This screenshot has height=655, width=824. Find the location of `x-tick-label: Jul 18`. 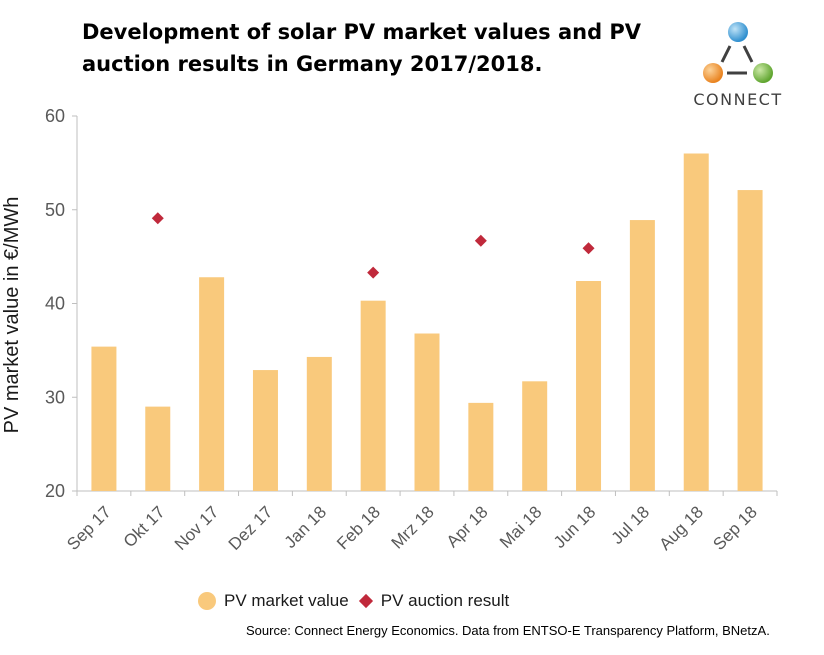

x-tick-label: Jul 18 is located at coordinates (631, 525).